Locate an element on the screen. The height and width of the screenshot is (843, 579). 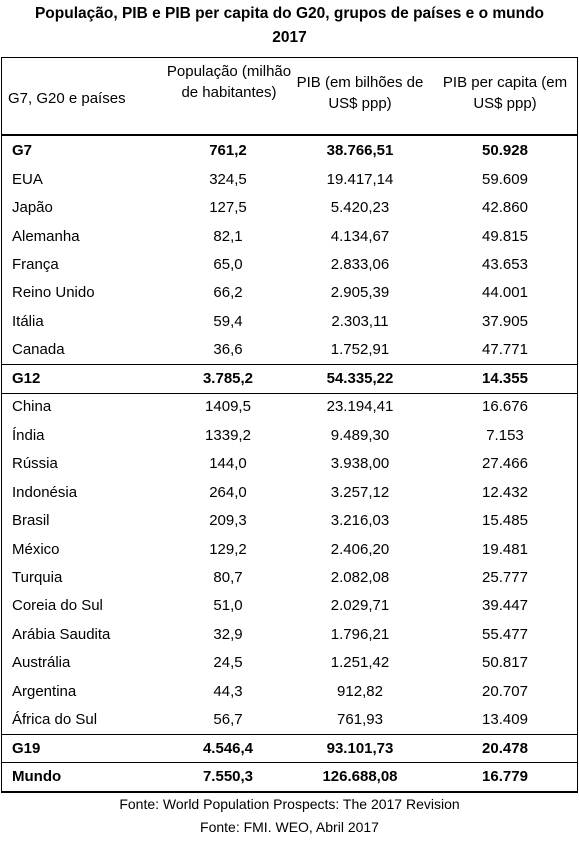
table-cell: 50.817 is located at coordinates (505, 663).